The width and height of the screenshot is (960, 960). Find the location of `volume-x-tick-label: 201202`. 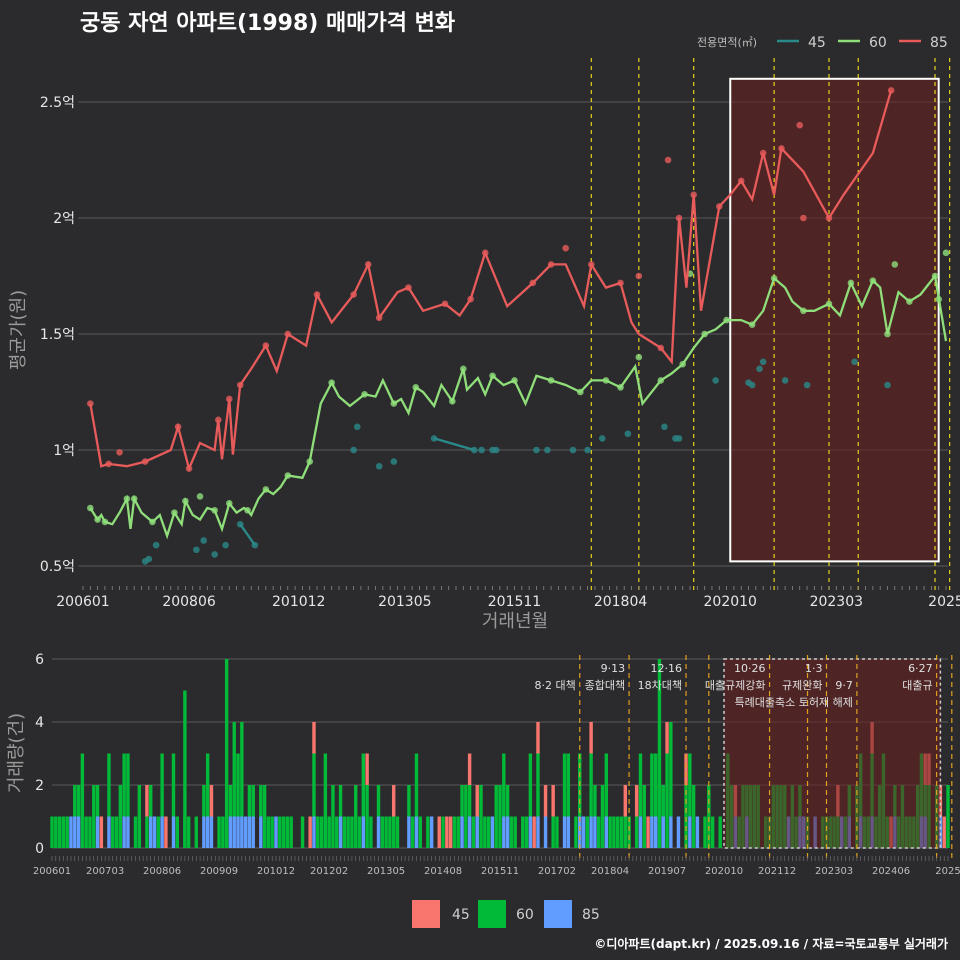

volume-x-tick-label: 201202 is located at coordinates (329, 871).